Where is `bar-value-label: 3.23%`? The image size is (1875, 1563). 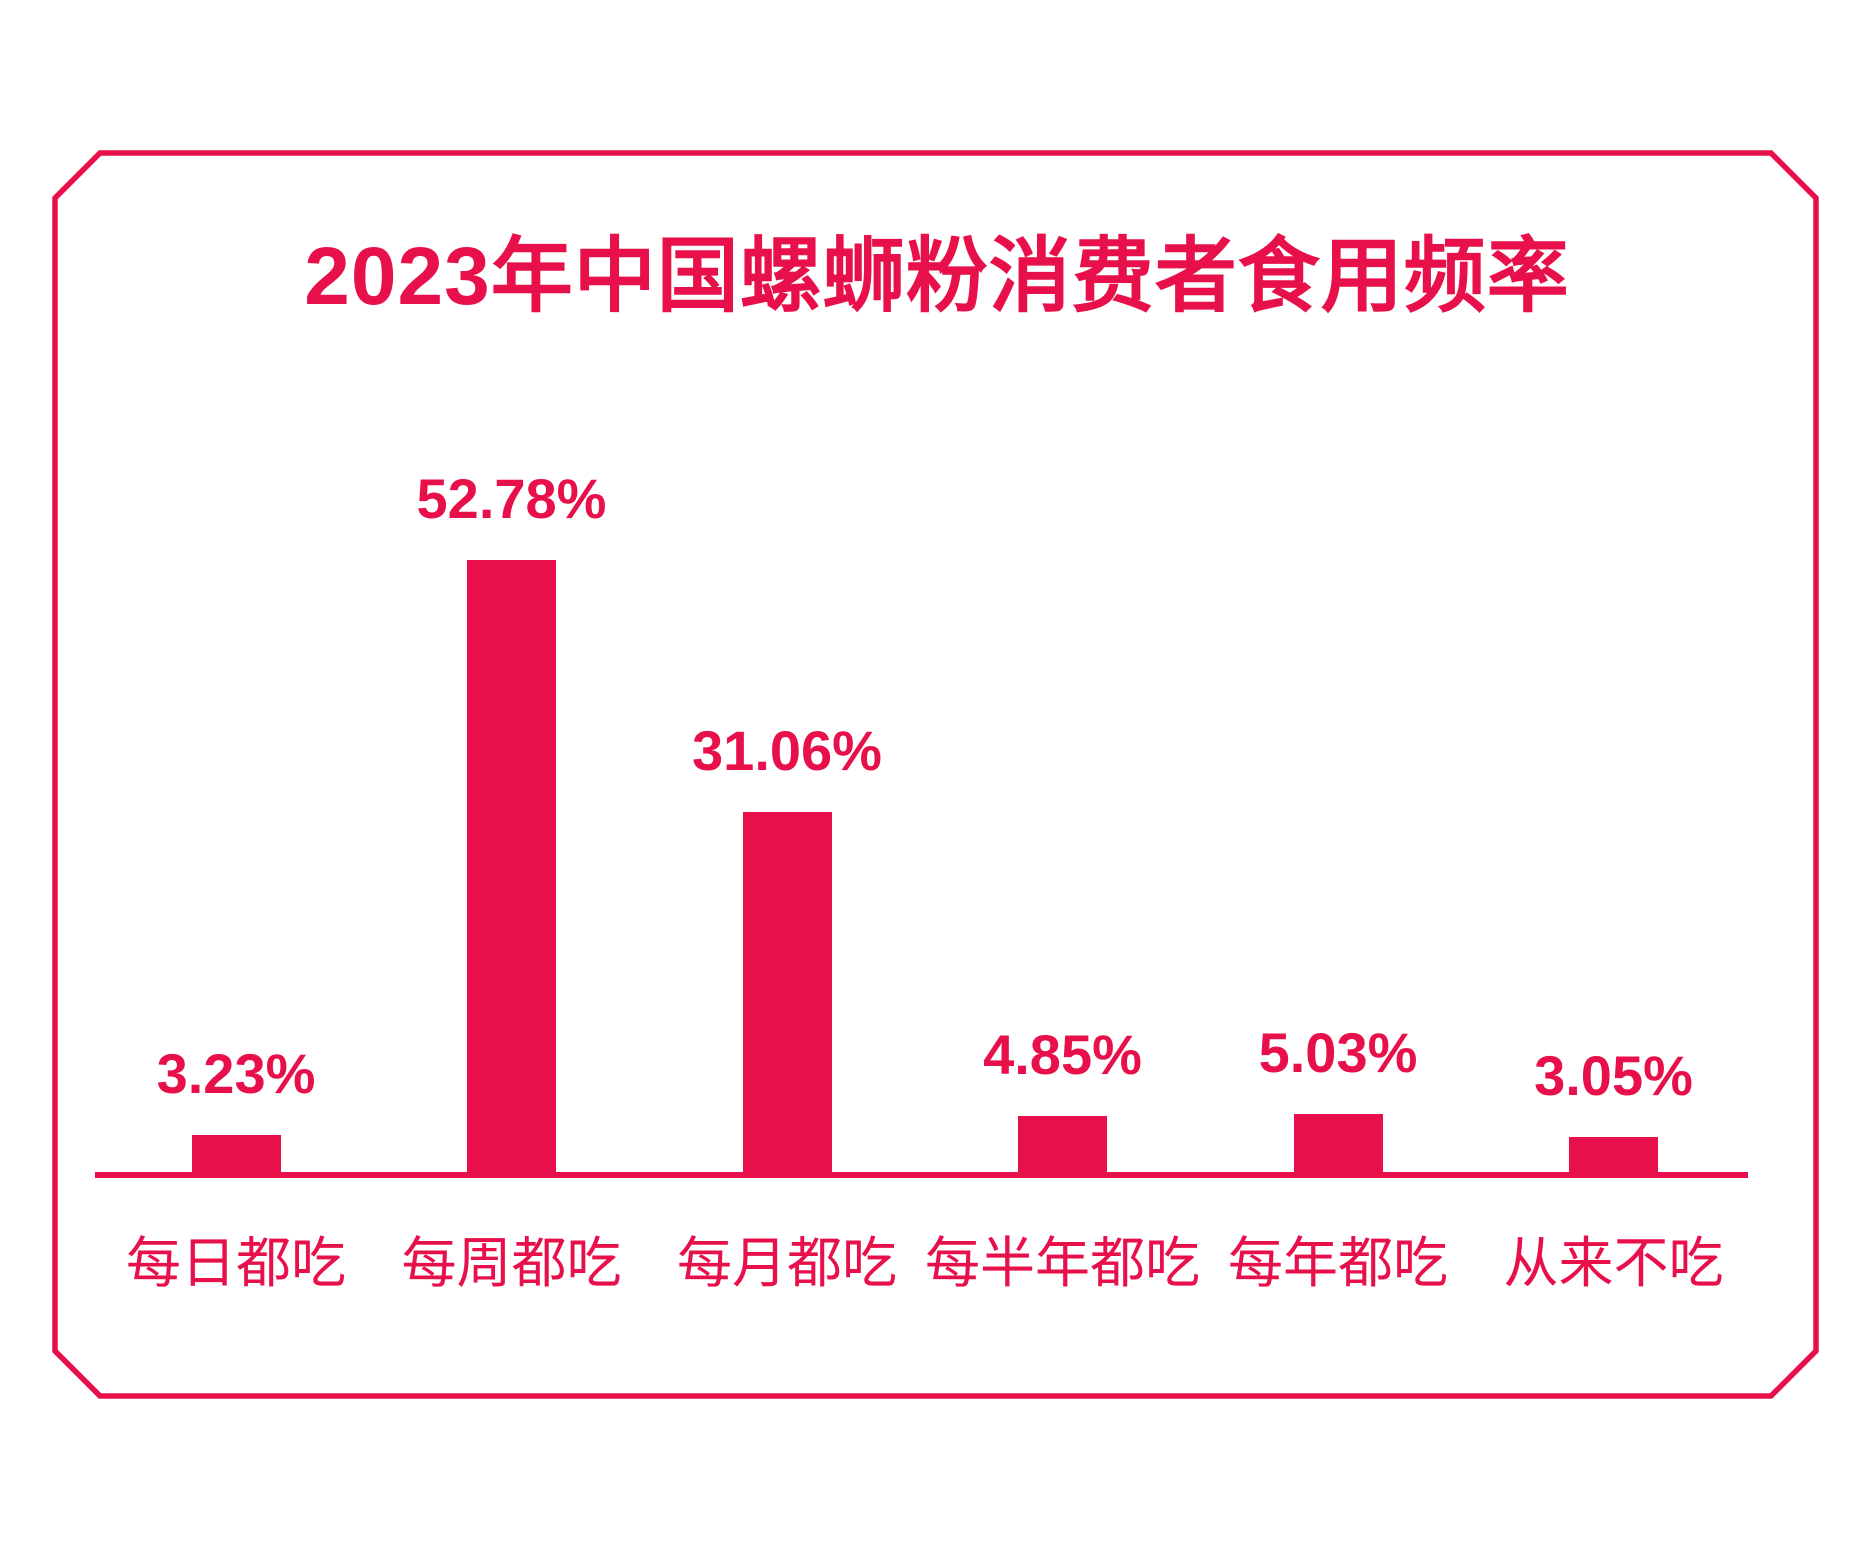 bar-value-label: 3.23% is located at coordinates (236, 1073).